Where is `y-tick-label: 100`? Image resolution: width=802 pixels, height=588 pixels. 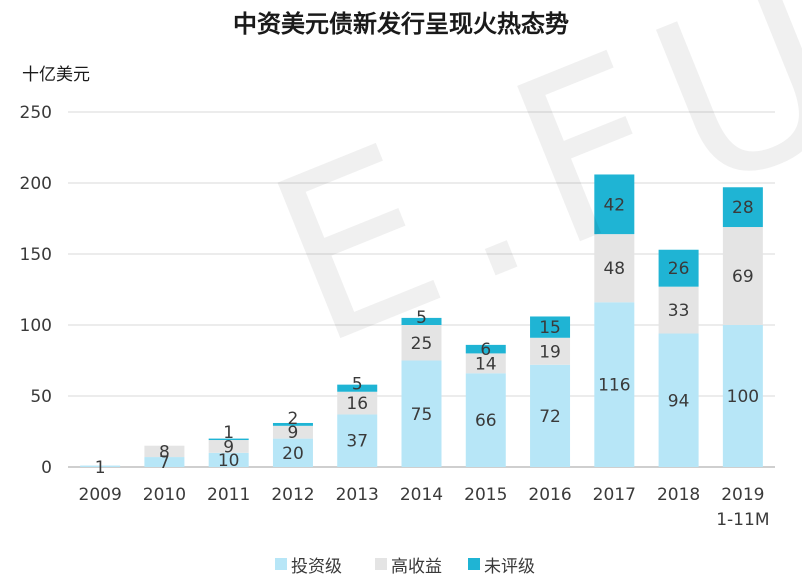
y-tick-label: 100 is located at coordinates (36, 326).